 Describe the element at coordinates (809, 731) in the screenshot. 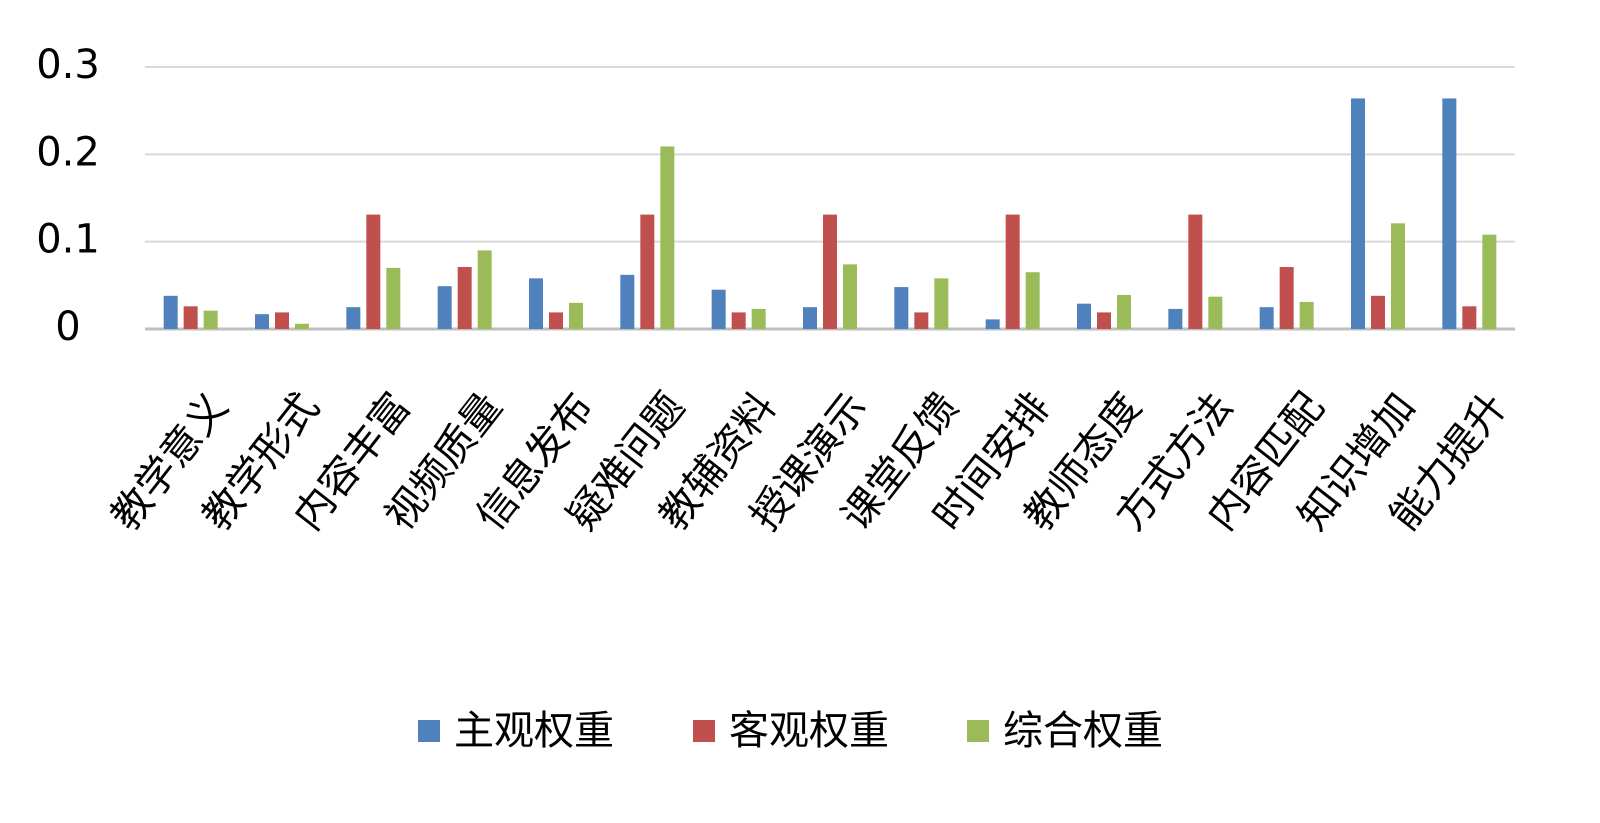

I see `legend-label: 客观权重` at that location.